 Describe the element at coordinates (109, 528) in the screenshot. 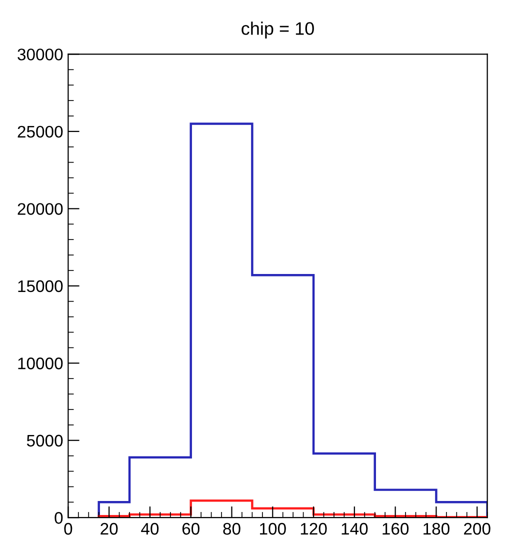

I see `x-tick-label: 20` at that location.